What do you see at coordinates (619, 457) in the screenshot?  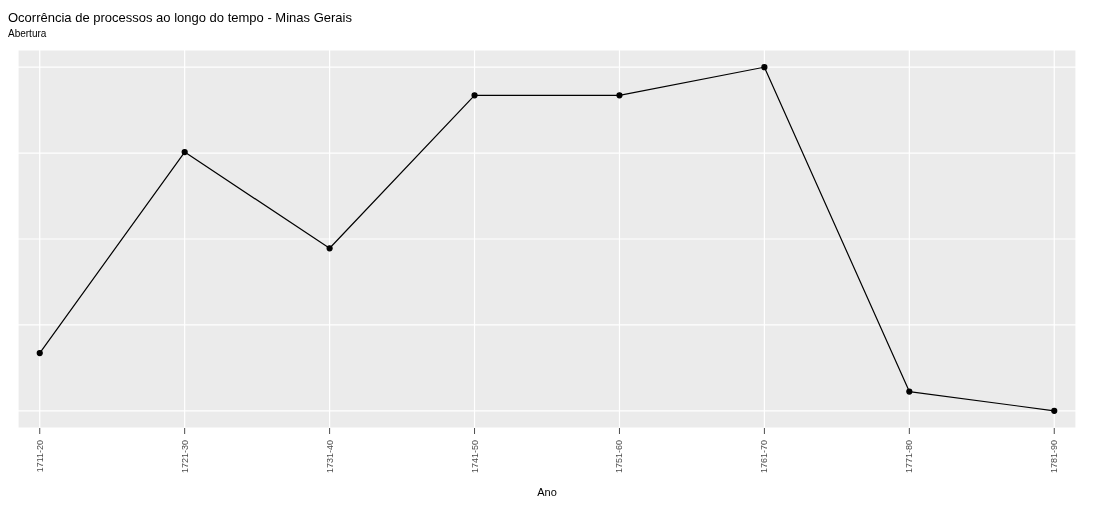 I see `x-tick-label: 1751-60` at bounding box center [619, 457].